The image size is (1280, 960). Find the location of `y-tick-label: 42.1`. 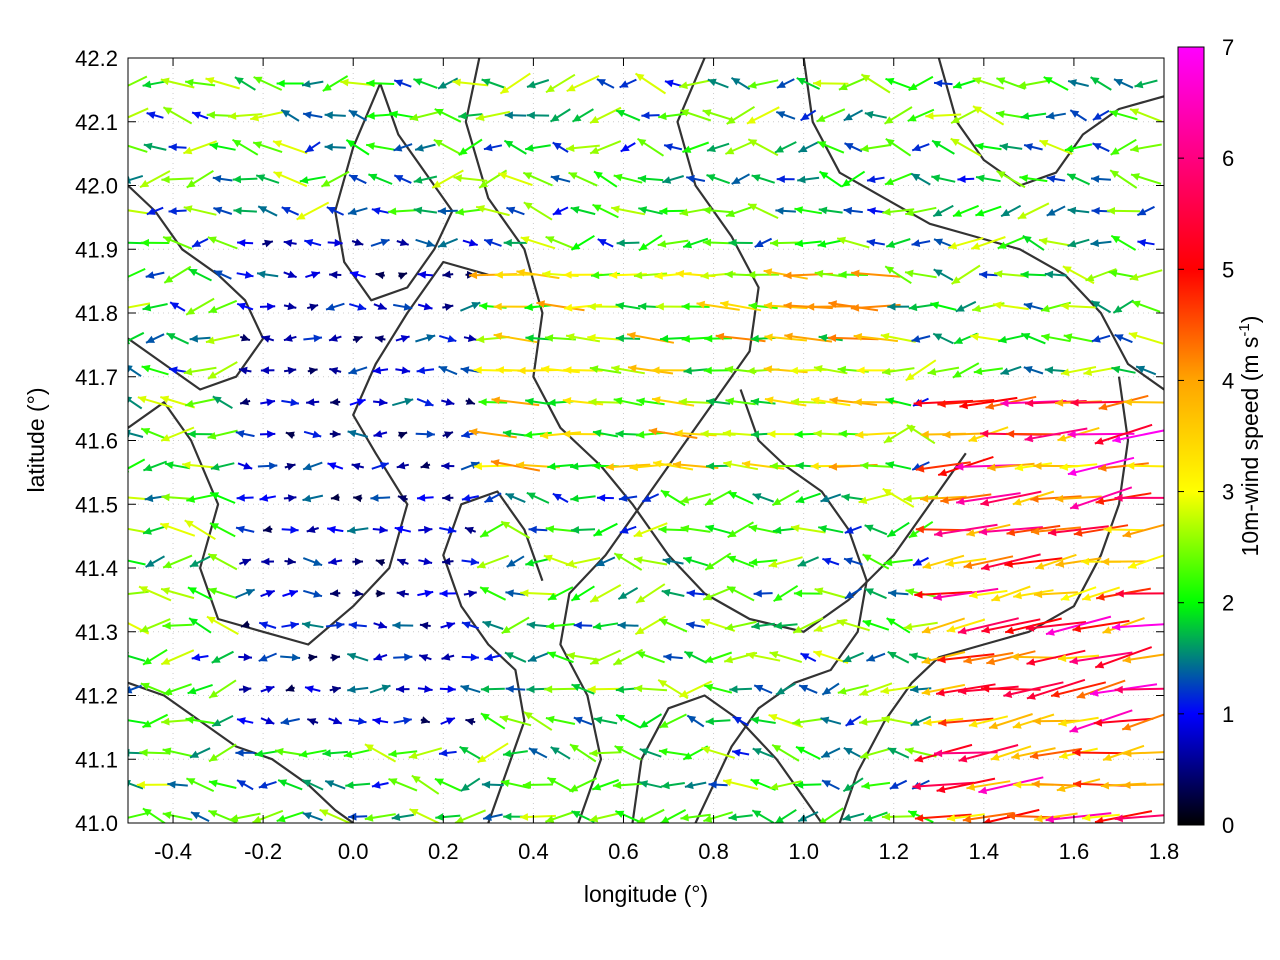

y-tick-label: 42.1 is located at coordinates (96, 122).